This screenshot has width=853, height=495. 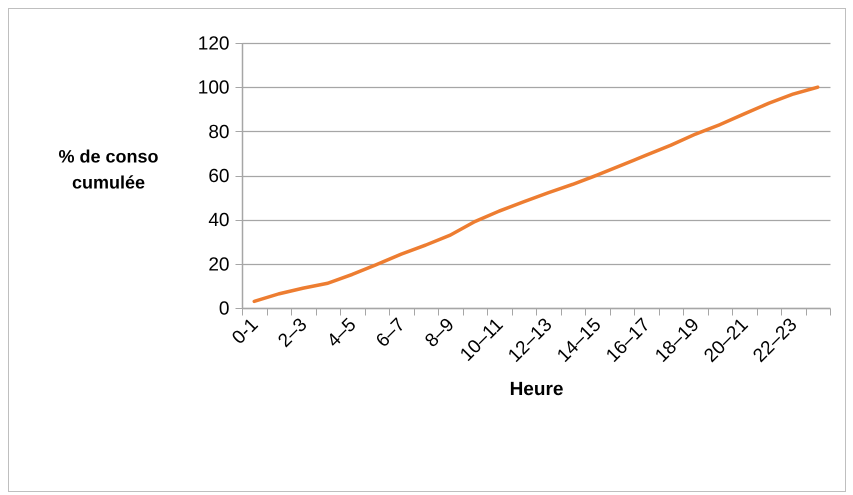 I want to click on x-tick-label: 6–7, so click(x=391, y=333).